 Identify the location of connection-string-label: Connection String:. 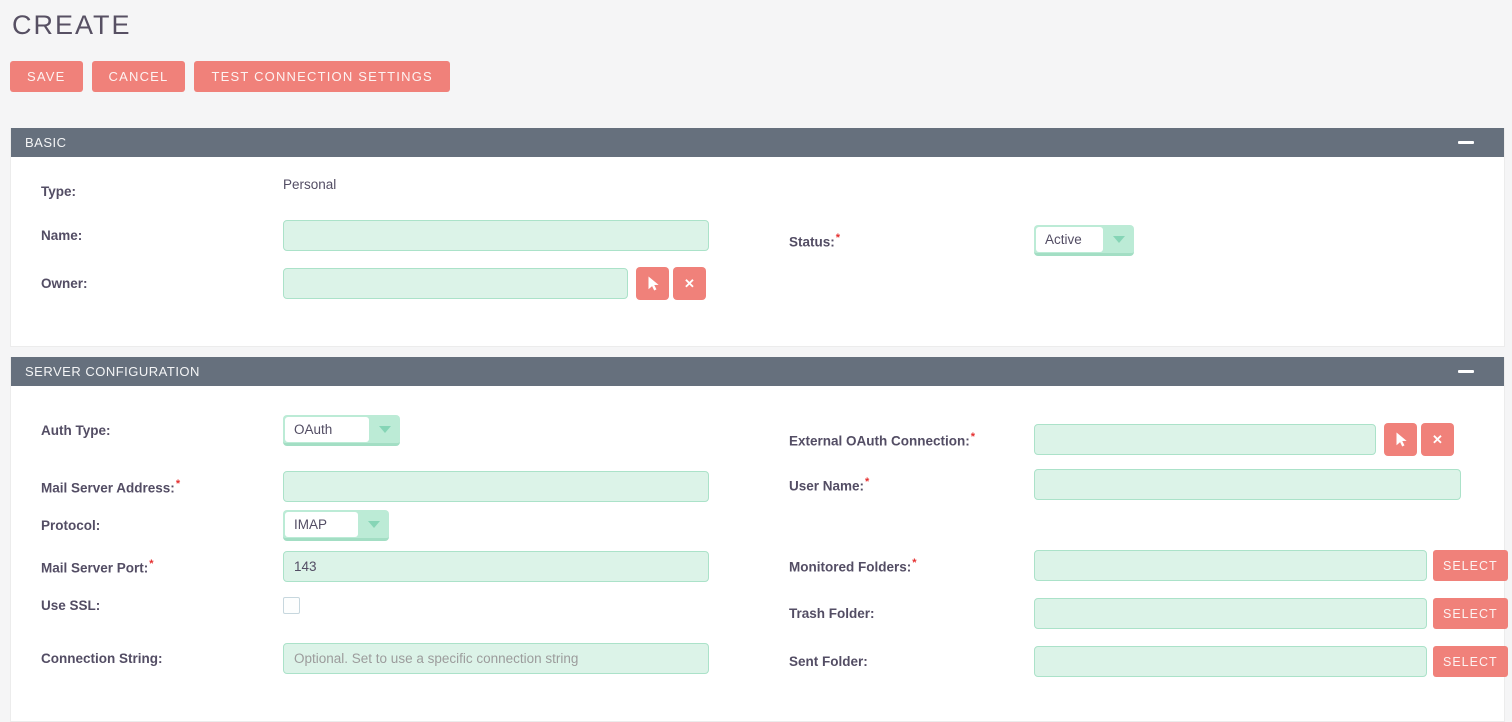
(102, 658).